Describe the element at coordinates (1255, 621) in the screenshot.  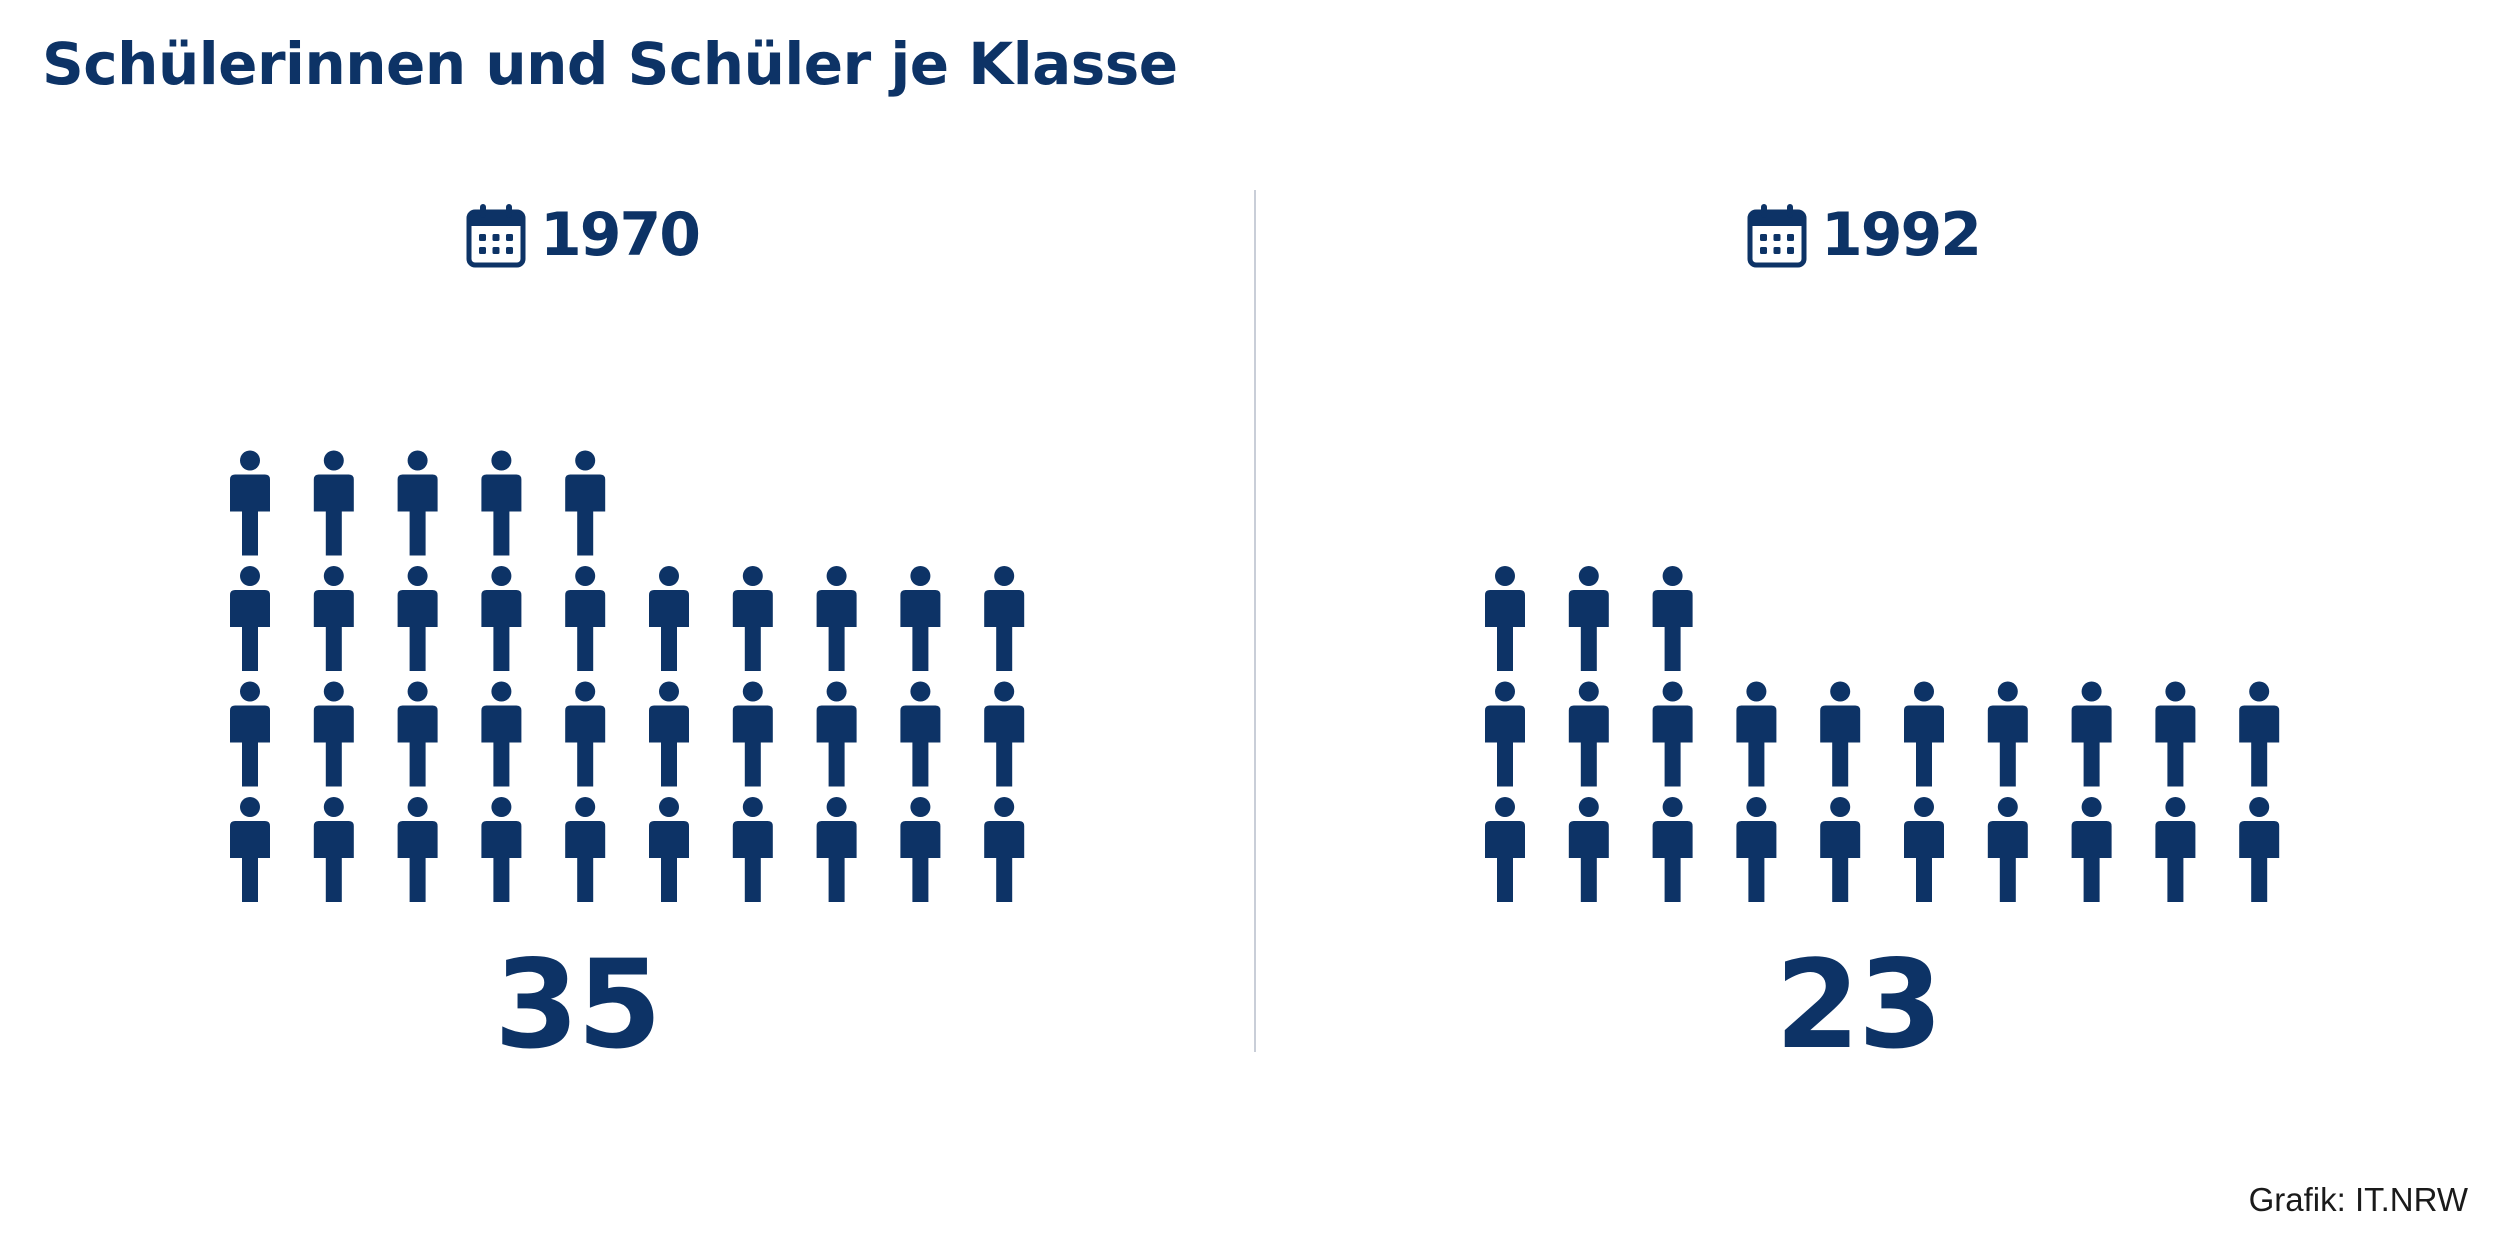
I see `panel-divider` at that location.